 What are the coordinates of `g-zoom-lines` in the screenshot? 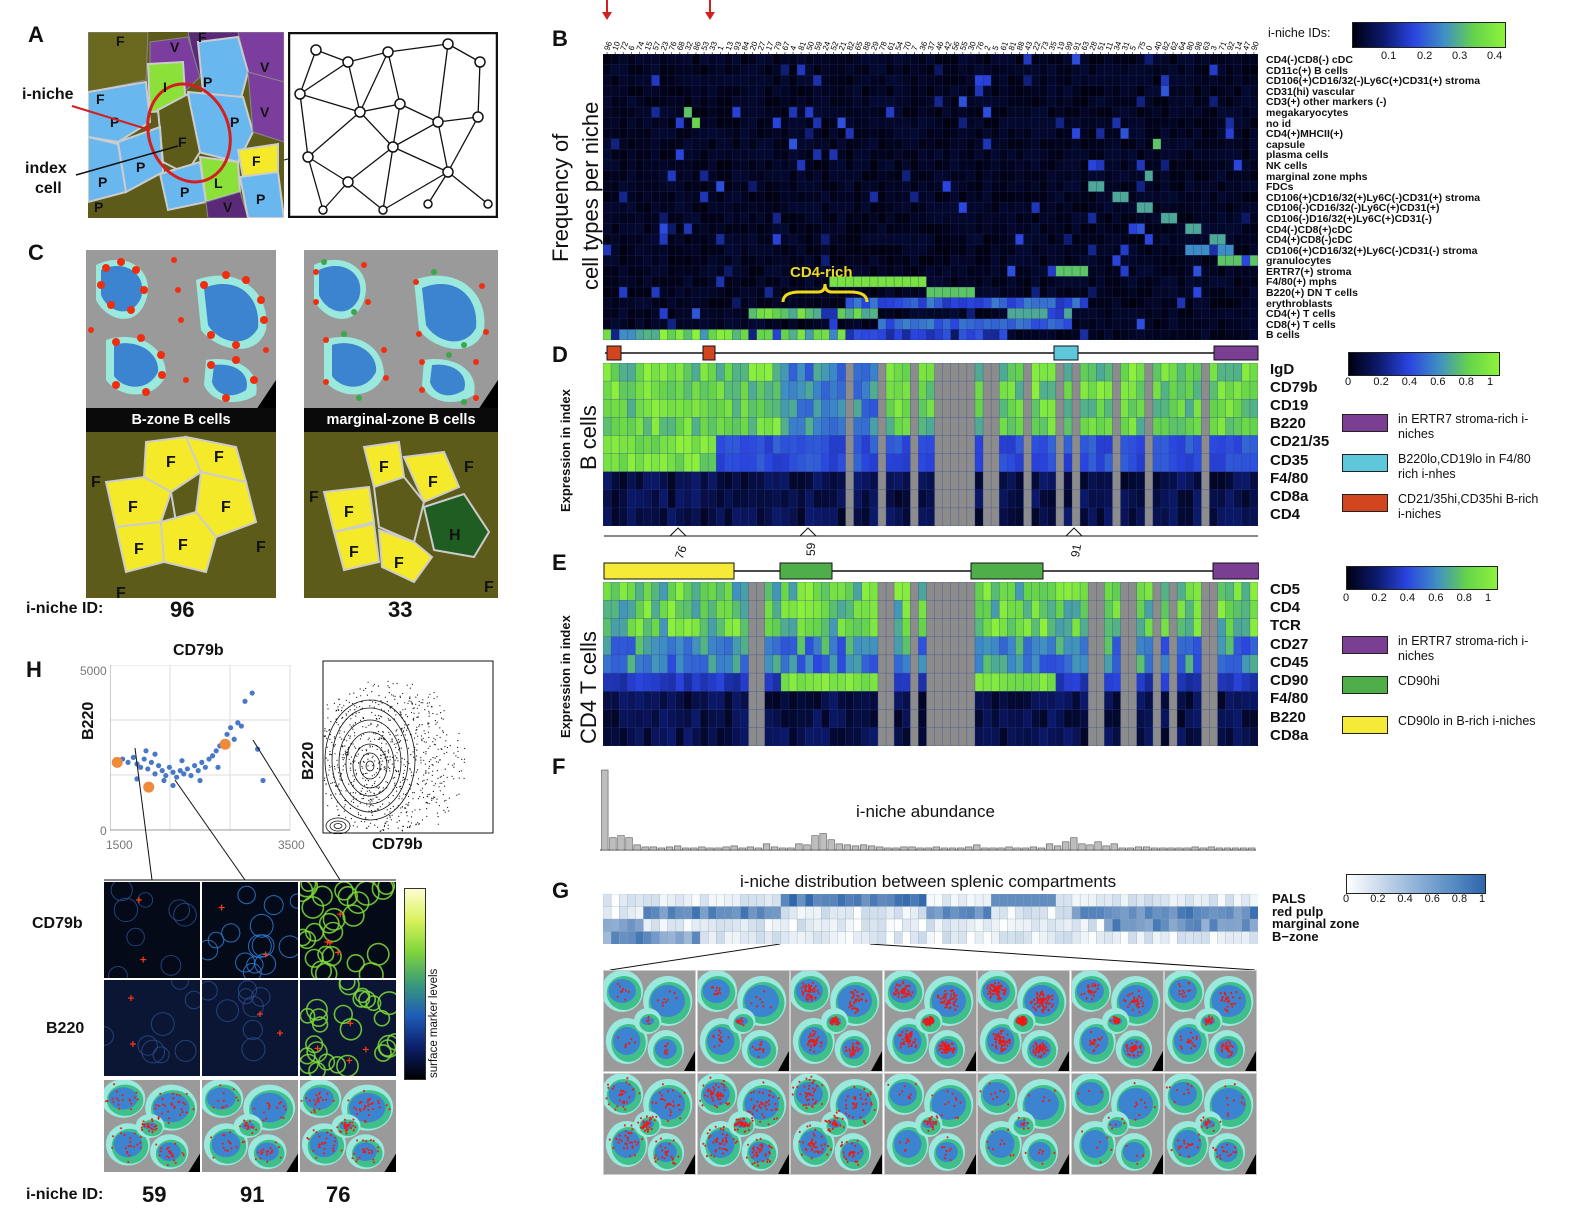 It's located at (932, 957).